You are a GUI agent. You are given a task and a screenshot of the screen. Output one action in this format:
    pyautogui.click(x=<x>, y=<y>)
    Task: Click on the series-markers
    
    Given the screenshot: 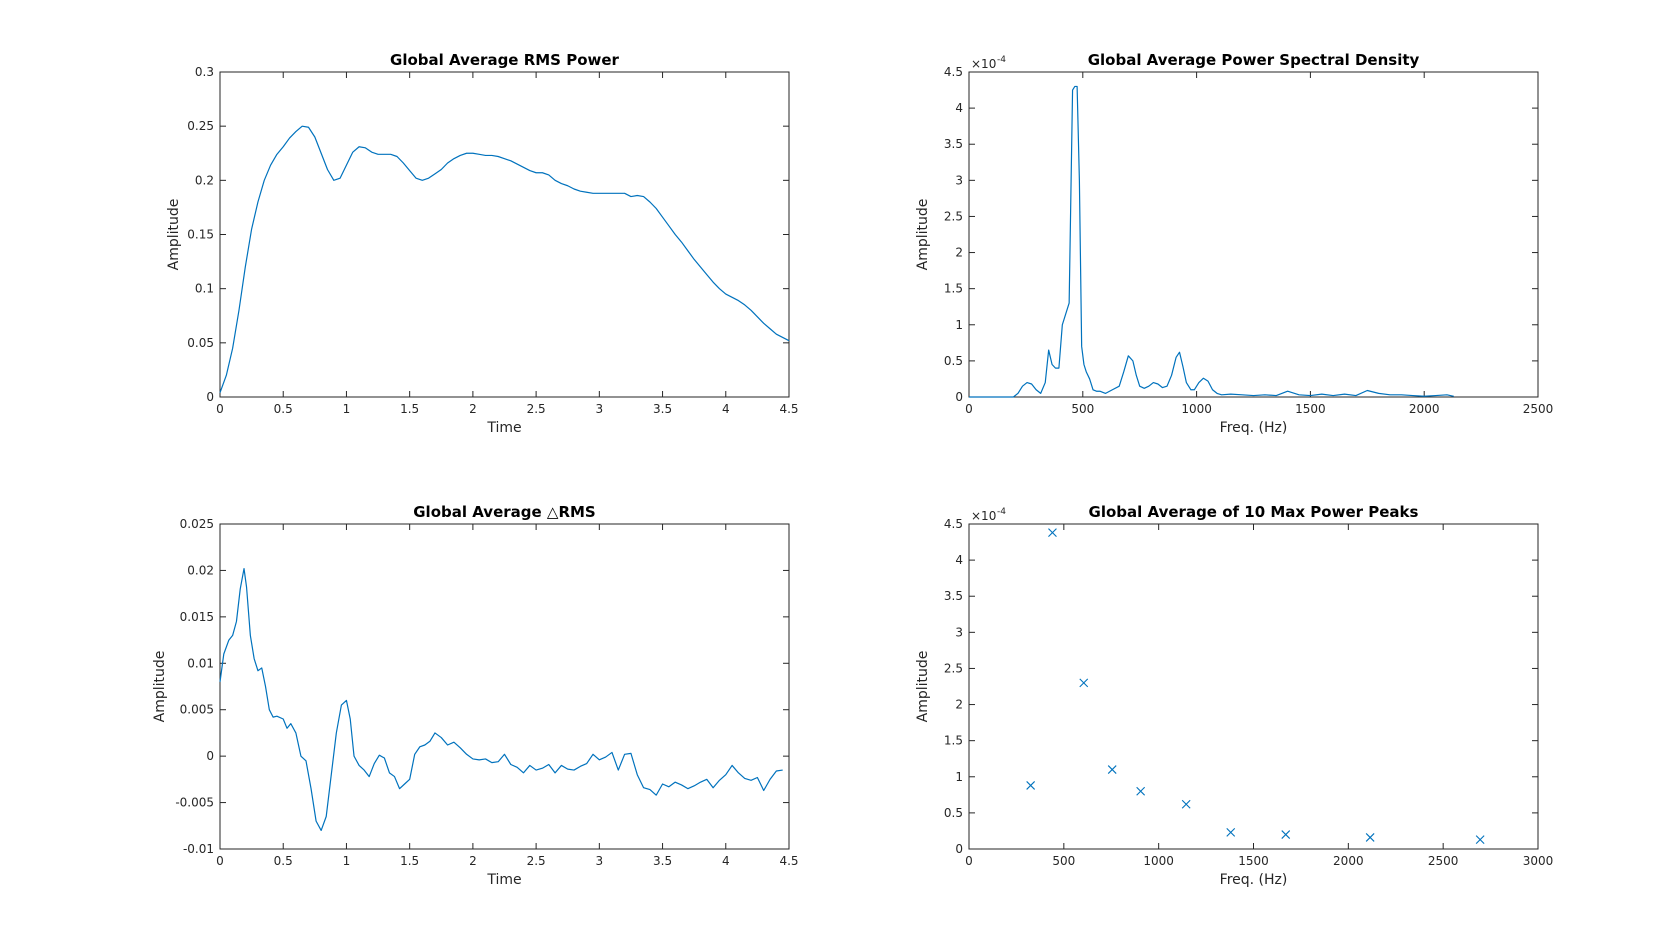 What is the action you would take?
    pyautogui.click(x=1255, y=686)
    